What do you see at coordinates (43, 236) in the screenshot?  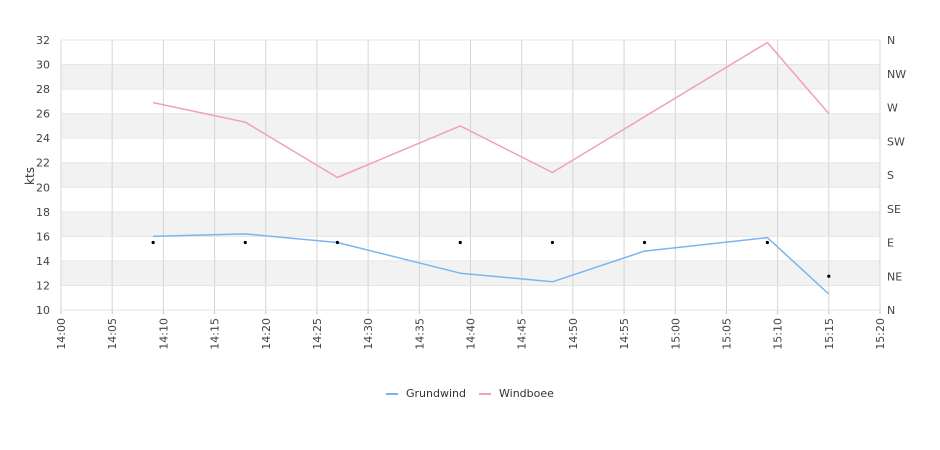 I see `y-tick-label: 16` at bounding box center [43, 236].